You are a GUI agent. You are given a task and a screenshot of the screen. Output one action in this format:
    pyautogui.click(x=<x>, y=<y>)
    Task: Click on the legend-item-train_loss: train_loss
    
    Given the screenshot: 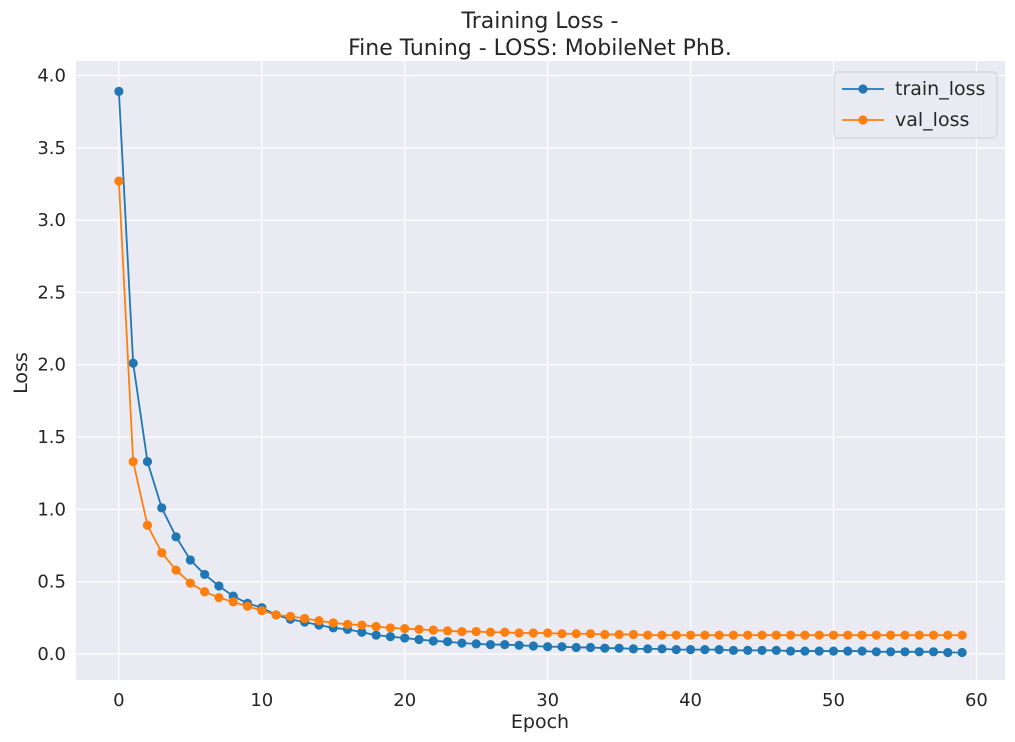 What is the action you would take?
    pyautogui.click(x=913, y=89)
    